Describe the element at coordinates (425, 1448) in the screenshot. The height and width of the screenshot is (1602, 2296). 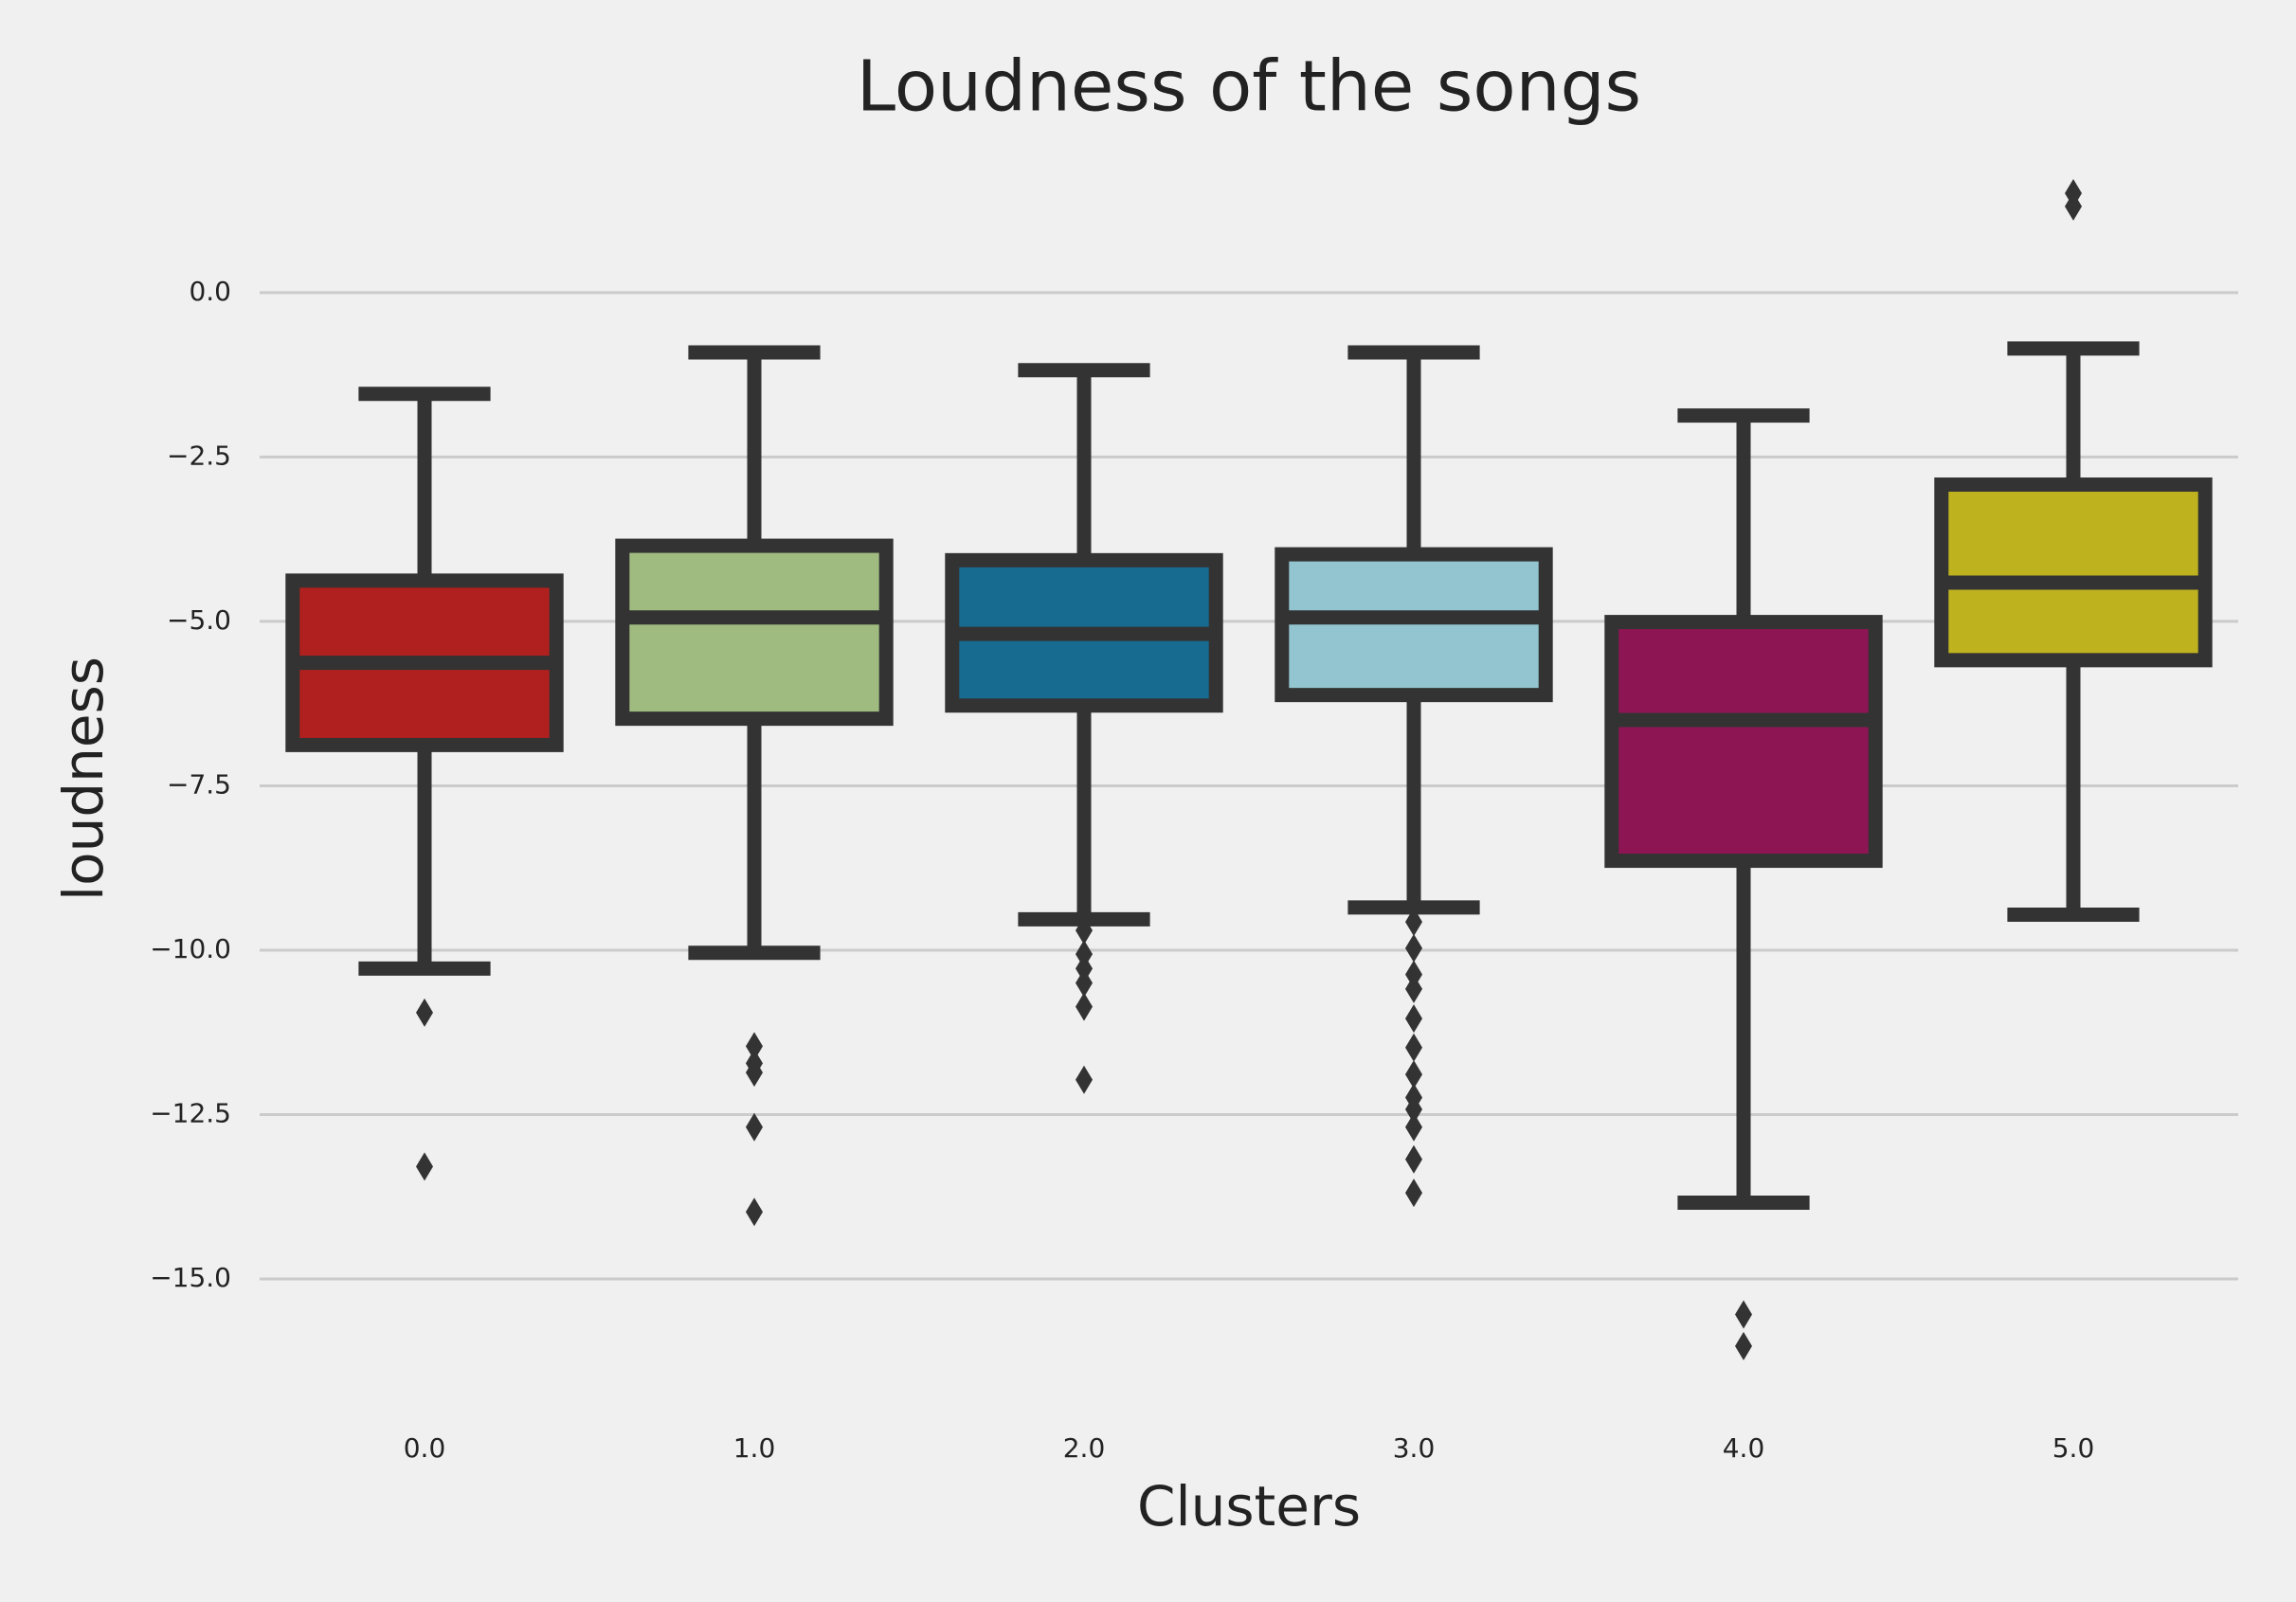
I see `x-tick-label: 0.0` at that location.